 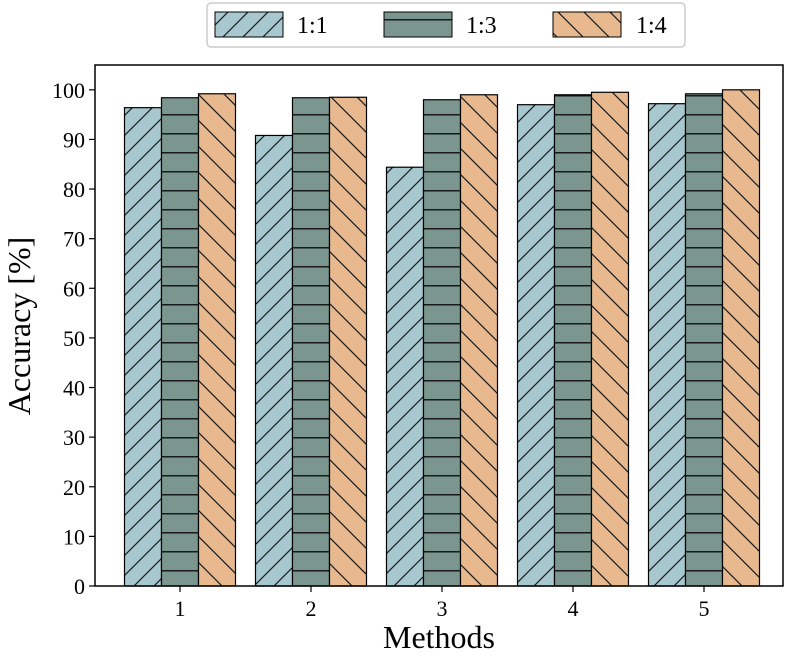 I want to click on y-axis-label: Accuracy [%], so click(x=19, y=326).